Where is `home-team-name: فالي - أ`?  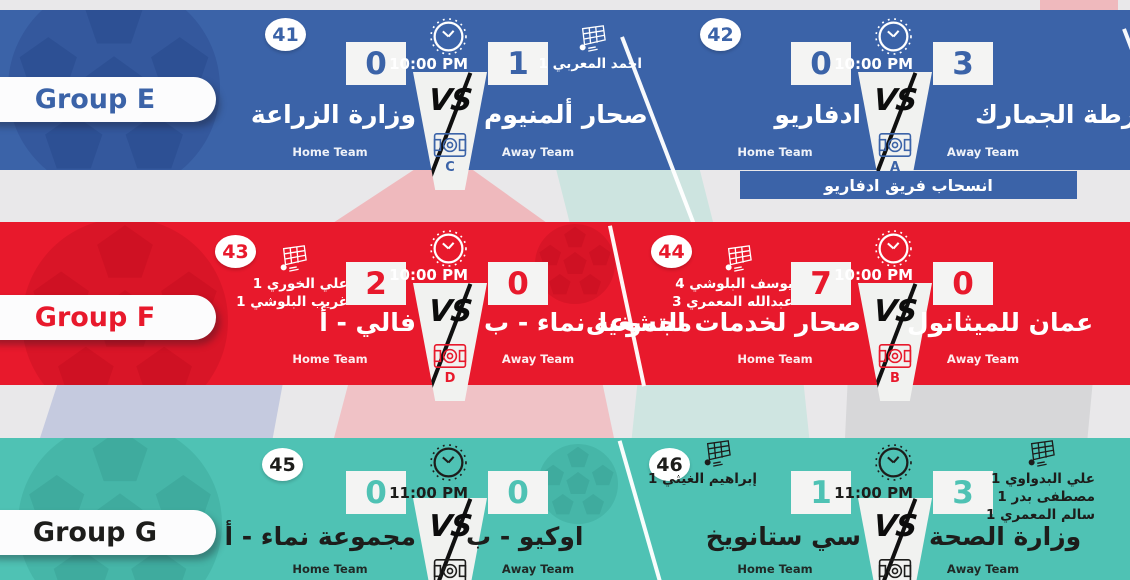 home-team-name: فالي - أ is located at coordinates (367, 322).